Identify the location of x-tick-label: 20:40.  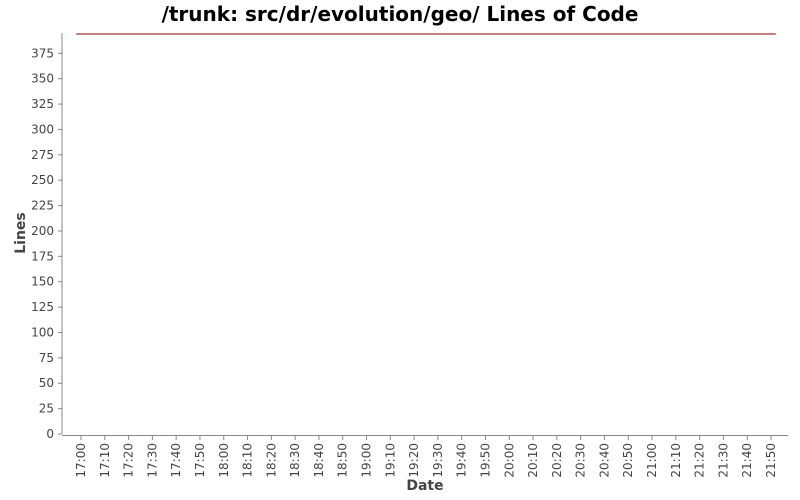
(604, 460).